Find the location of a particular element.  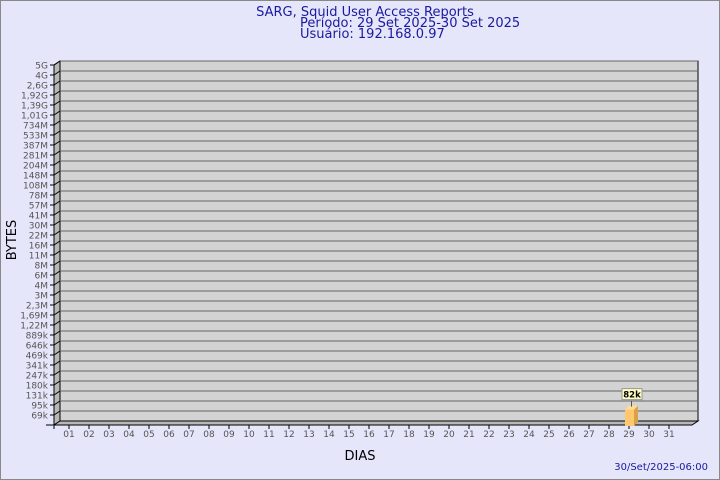

y-tick-label: 1,39G is located at coordinates (34, 107).